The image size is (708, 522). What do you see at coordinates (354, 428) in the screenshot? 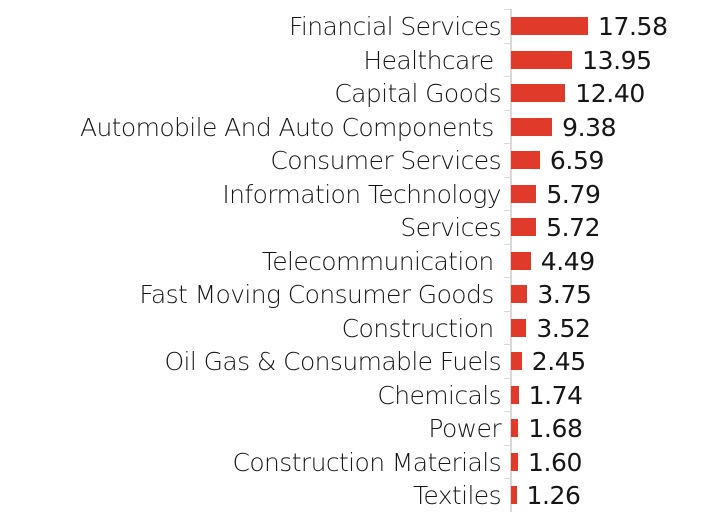
I see `bar-row: Power 1.68` at bounding box center [354, 428].